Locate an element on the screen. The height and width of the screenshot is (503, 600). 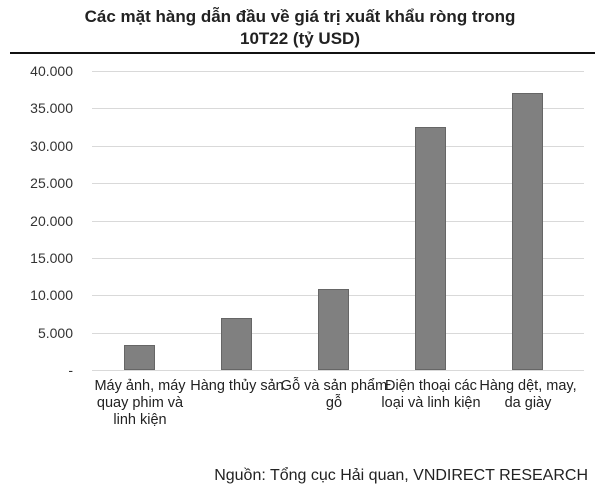
x-category-label: Điện thoại các loại và linh kiện is located at coordinates (431, 394).